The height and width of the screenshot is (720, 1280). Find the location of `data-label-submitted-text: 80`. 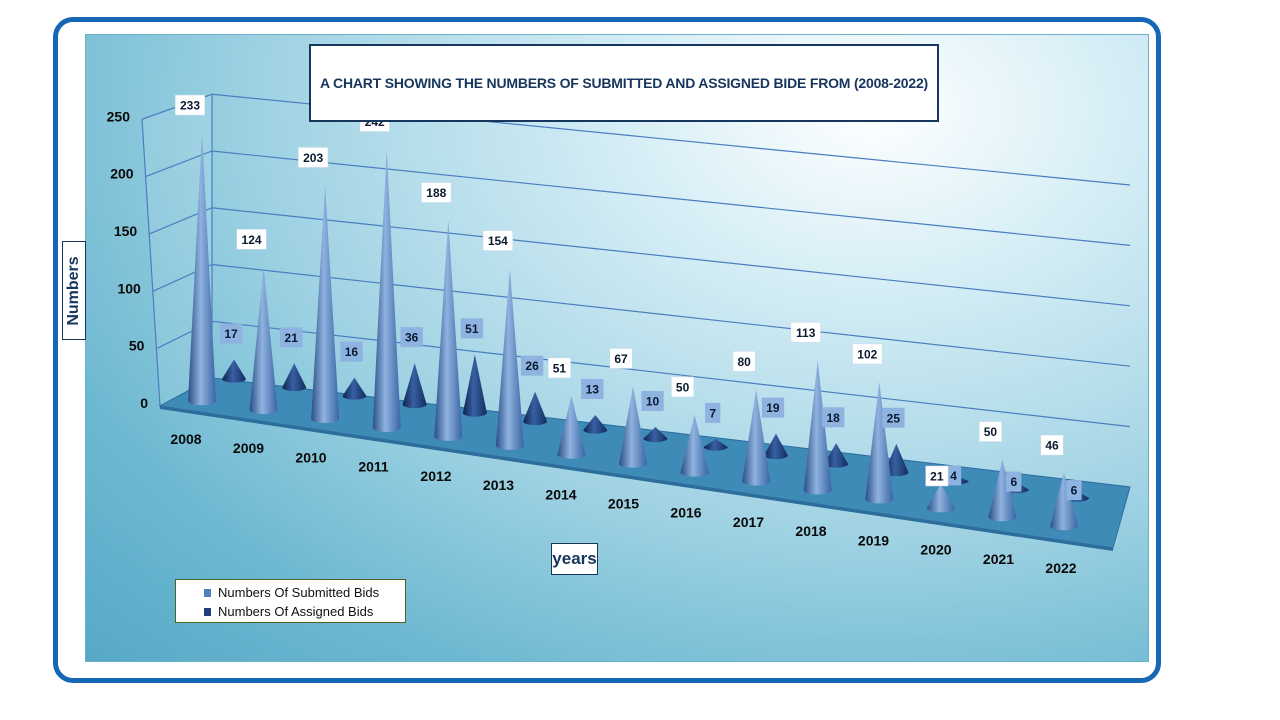

data-label-submitted-text: 80 is located at coordinates (744, 362).